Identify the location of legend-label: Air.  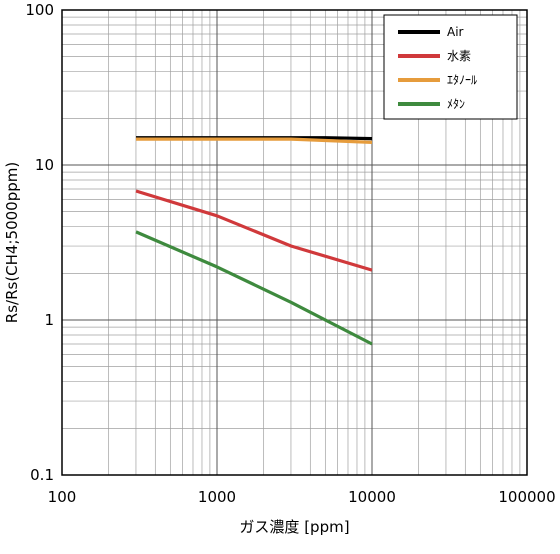
(455, 32).